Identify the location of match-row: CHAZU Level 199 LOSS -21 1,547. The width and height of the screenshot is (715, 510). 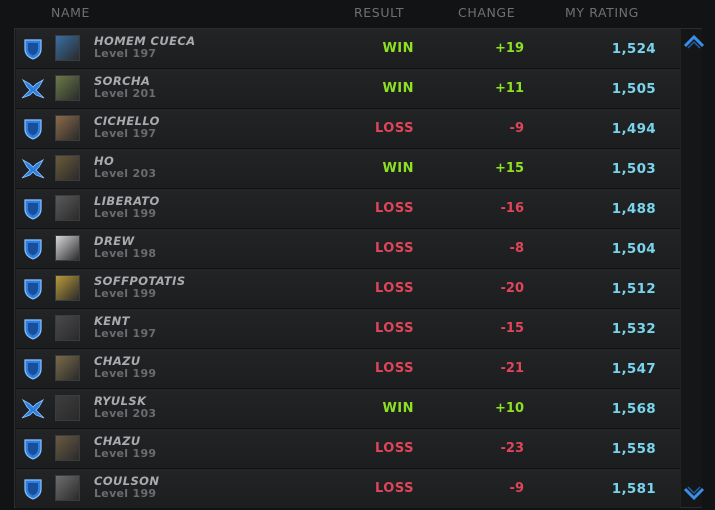
(348, 369).